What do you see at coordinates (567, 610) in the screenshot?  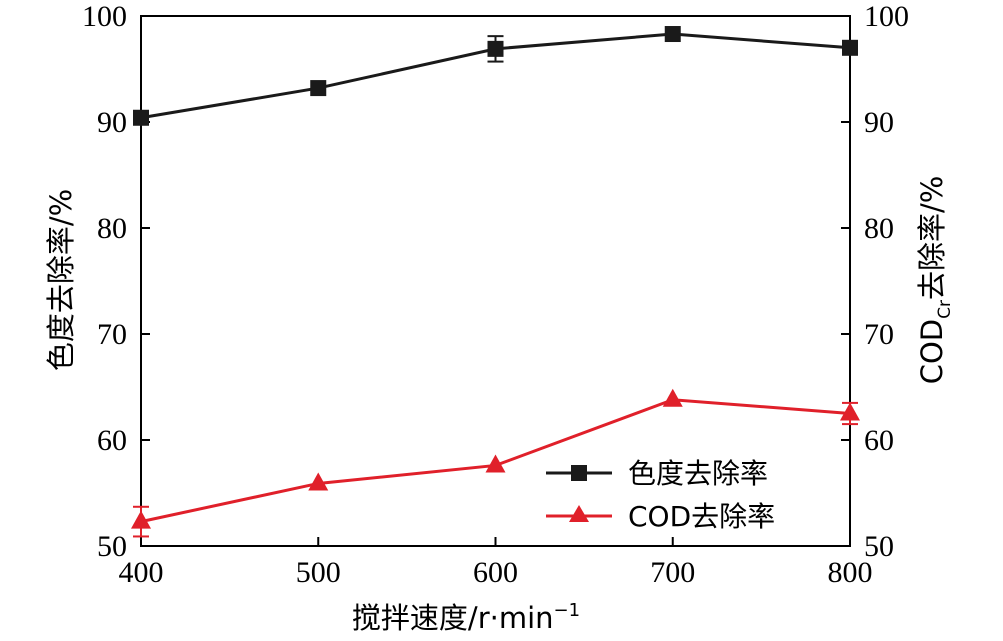 I see `x-axis-title-superscript: −1` at bounding box center [567, 610].